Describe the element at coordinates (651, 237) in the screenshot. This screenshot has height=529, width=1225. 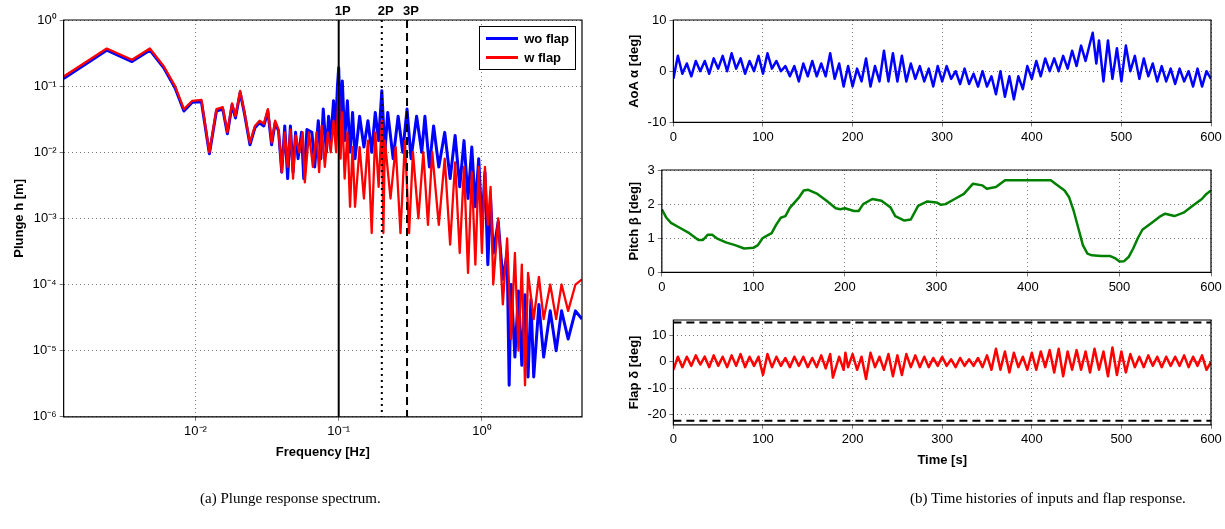
I see `y-tick-label: 1` at that location.